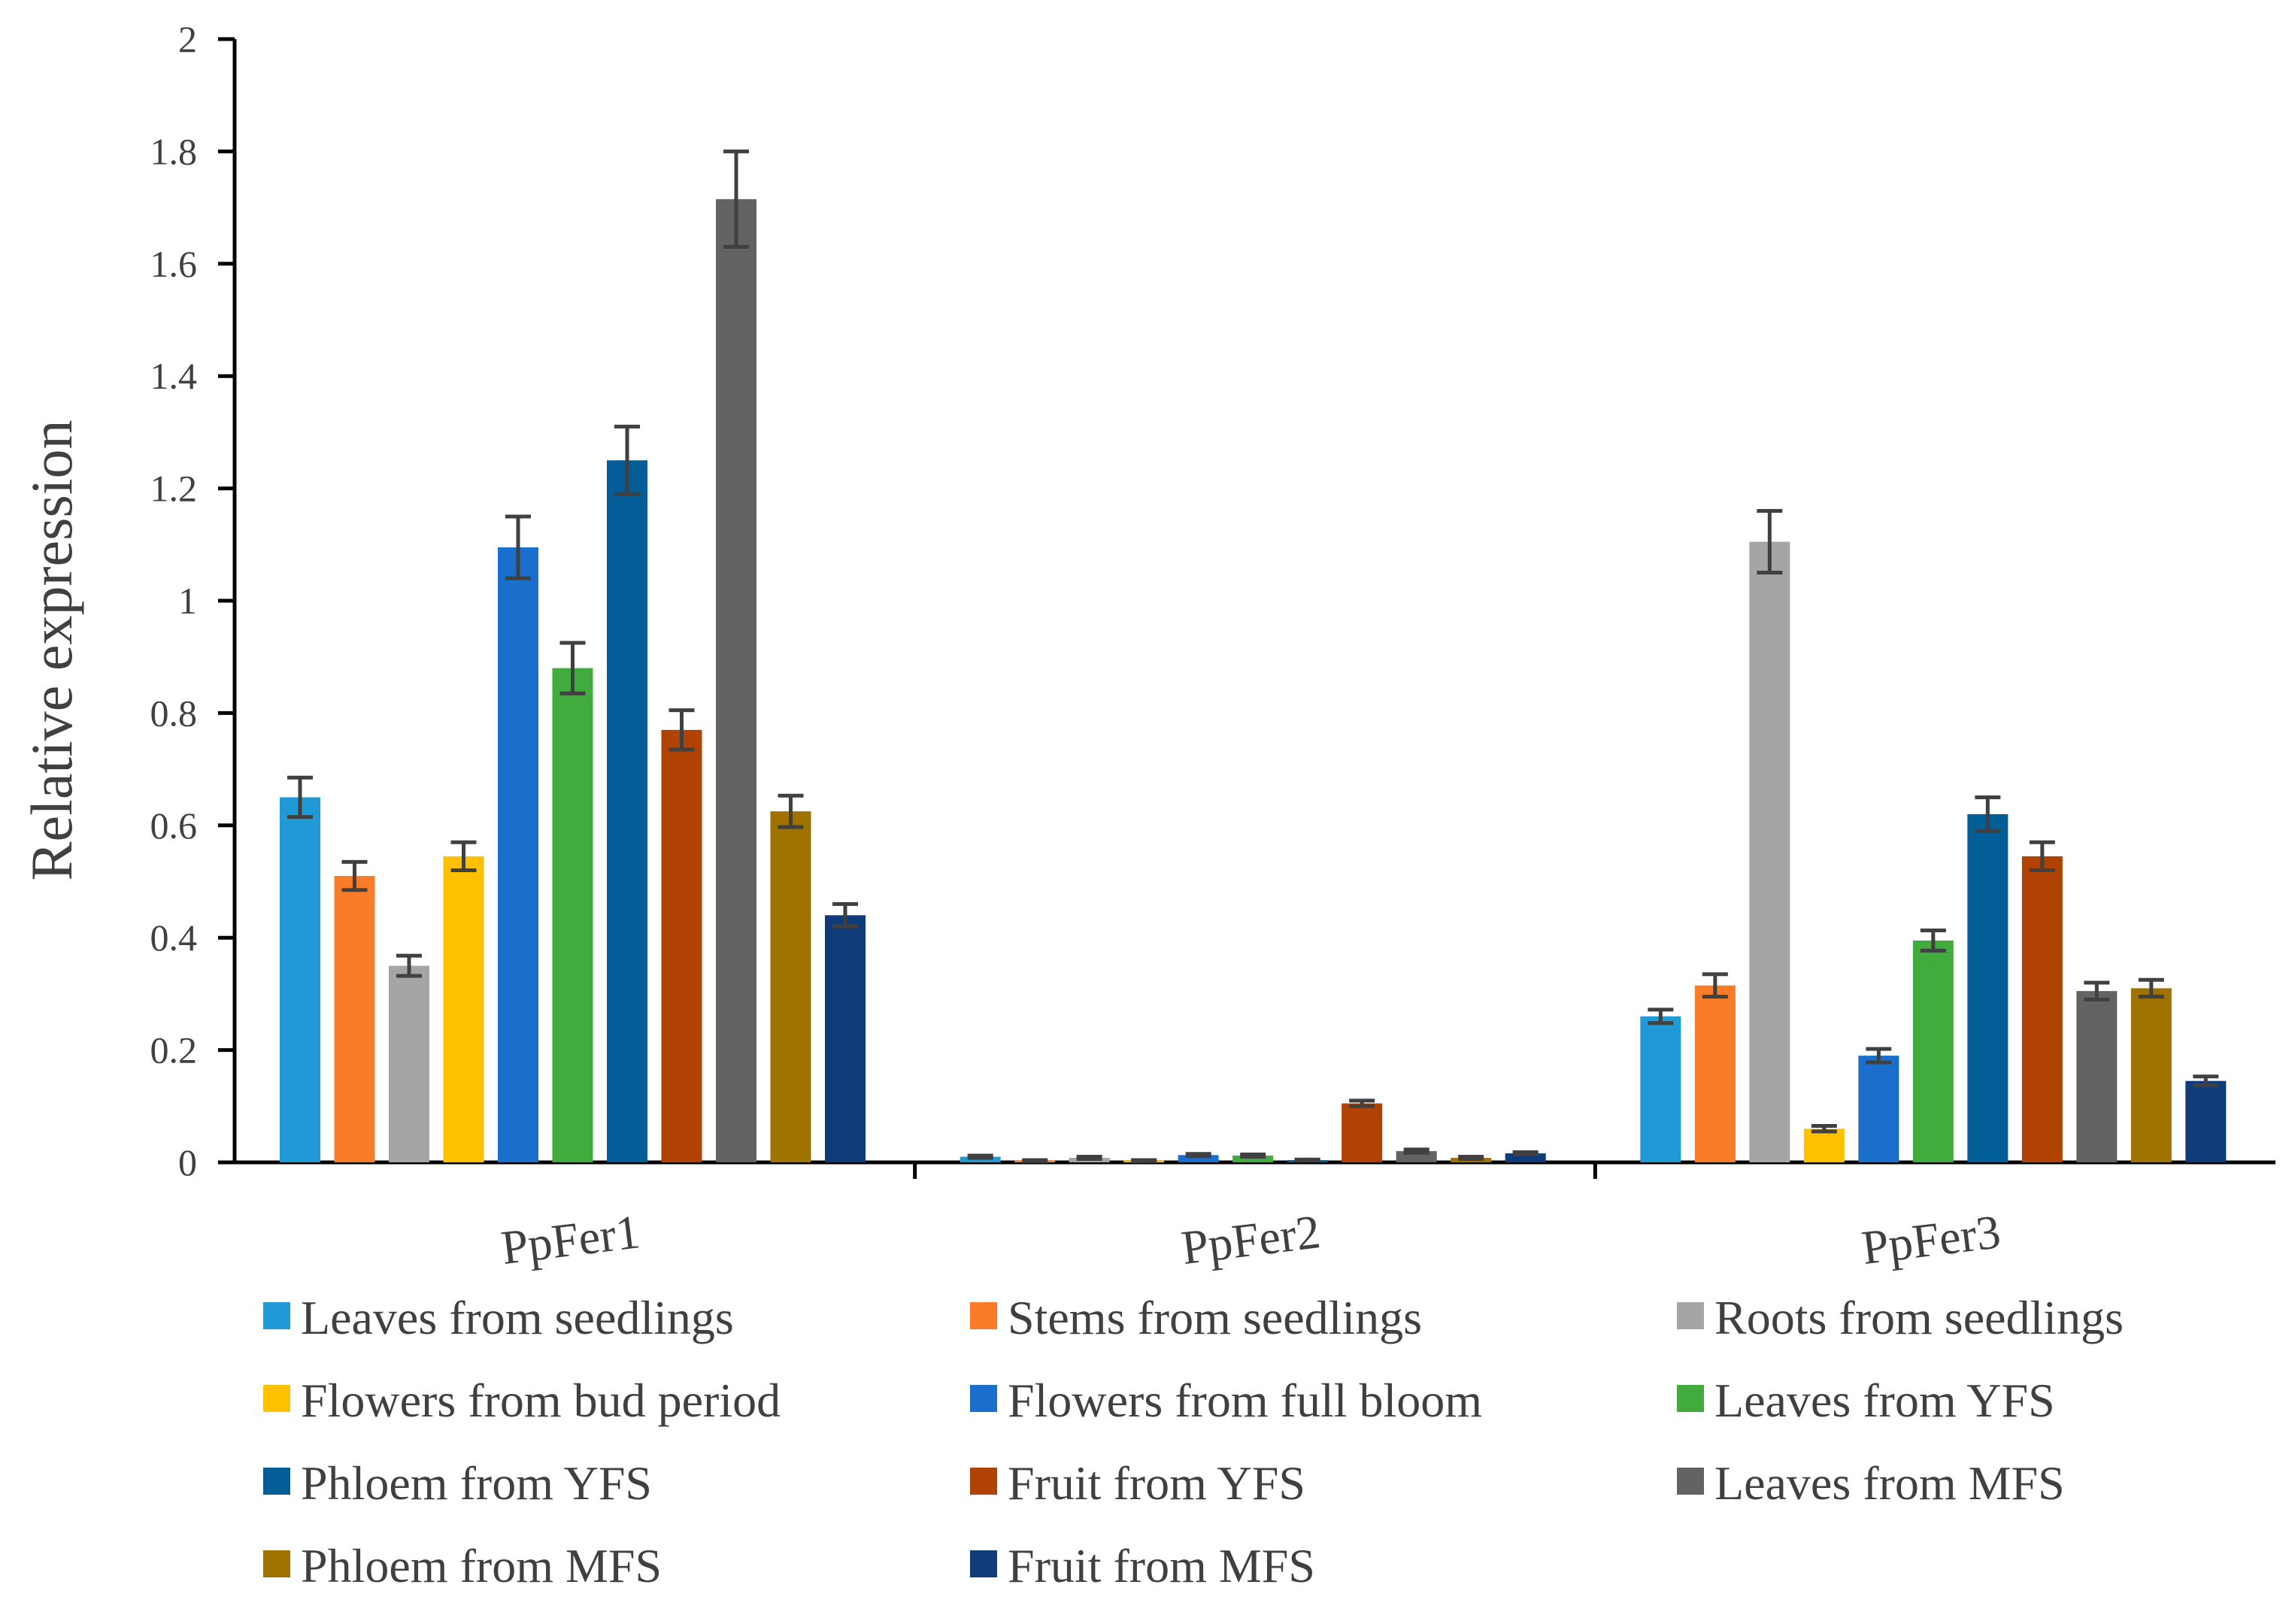 This screenshot has height=1624, width=2289. I want to click on legend-item: Flowers from bud period, so click(522, 1400).